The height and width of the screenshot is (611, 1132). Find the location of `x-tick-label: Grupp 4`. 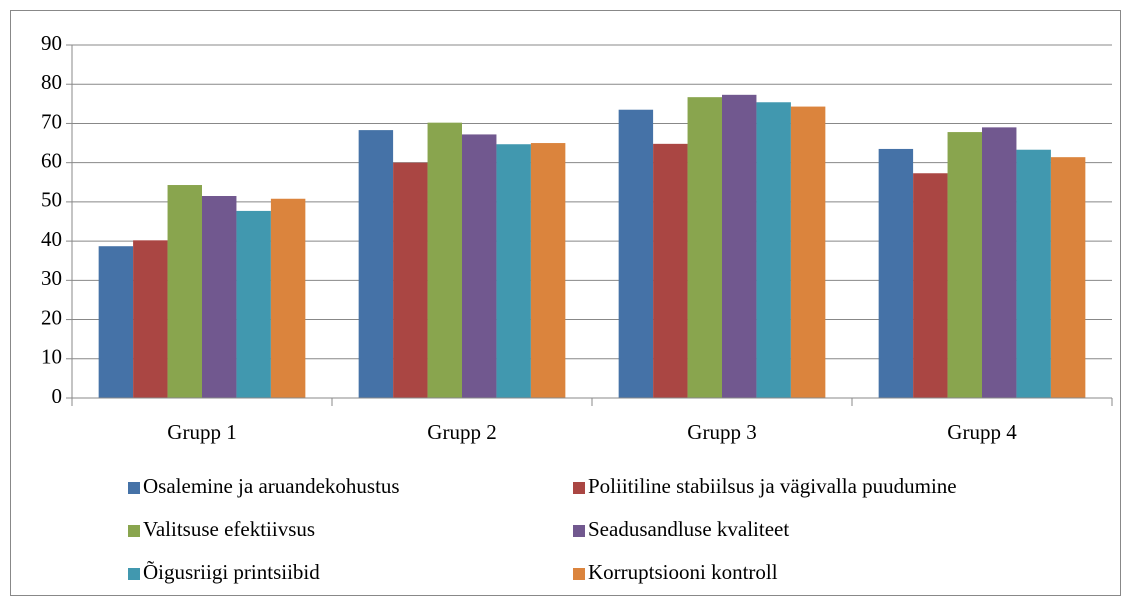

x-tick-label: Grupp 4 is located at coordinates (982, 432).